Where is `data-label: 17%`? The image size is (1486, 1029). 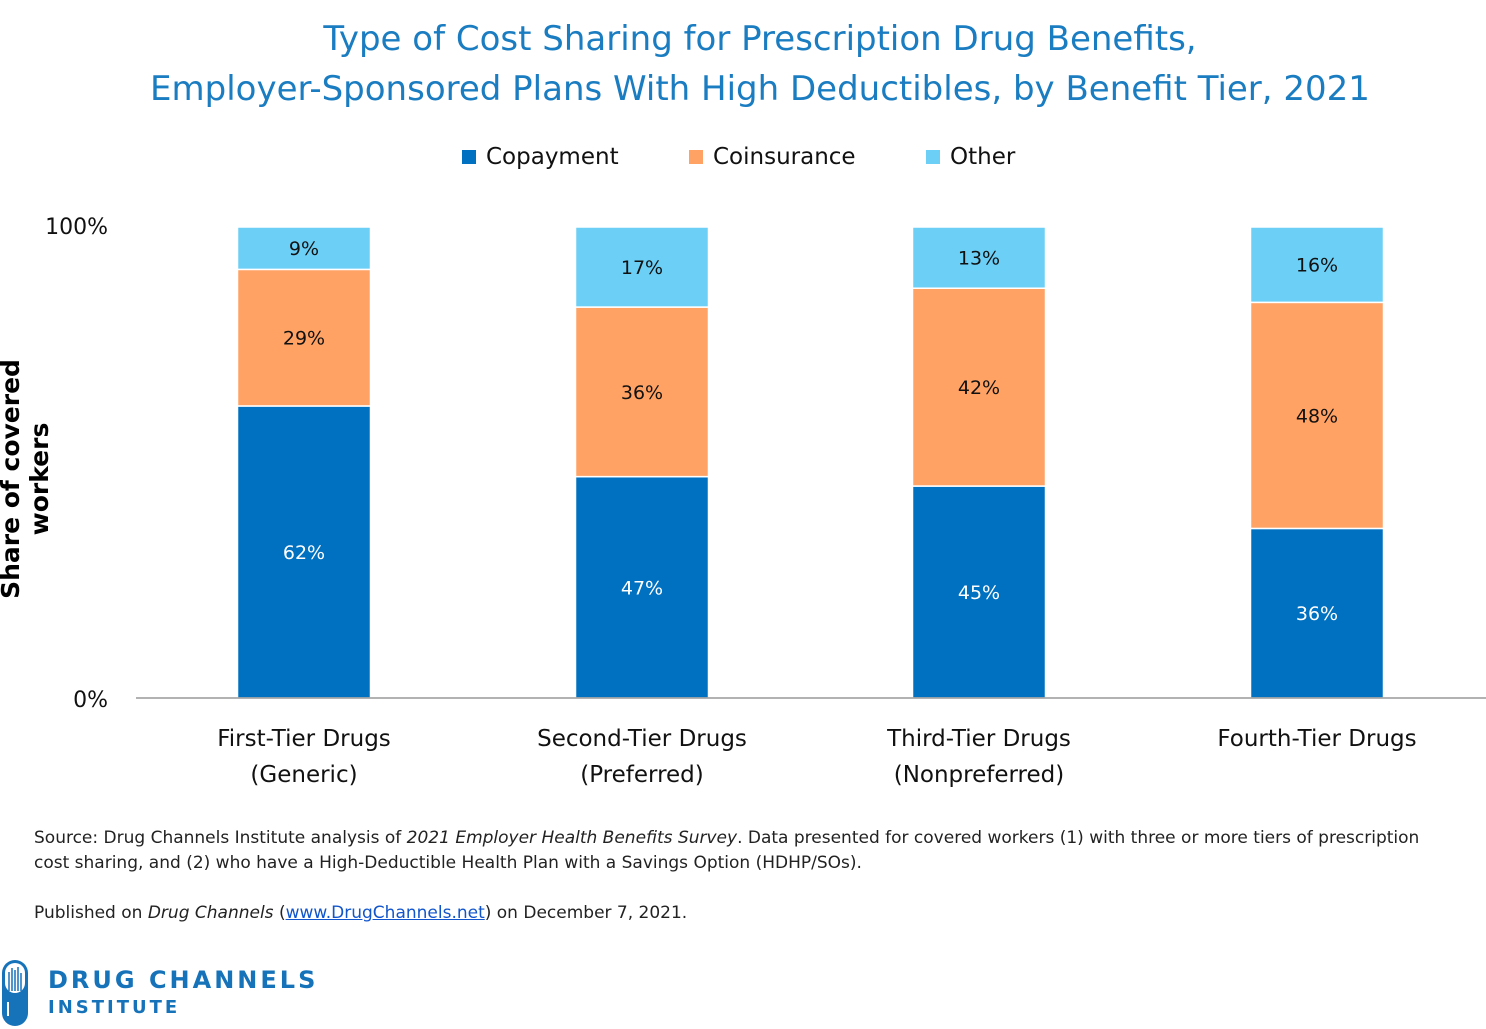
data-label: 17% is located at coordinates (642, 268).